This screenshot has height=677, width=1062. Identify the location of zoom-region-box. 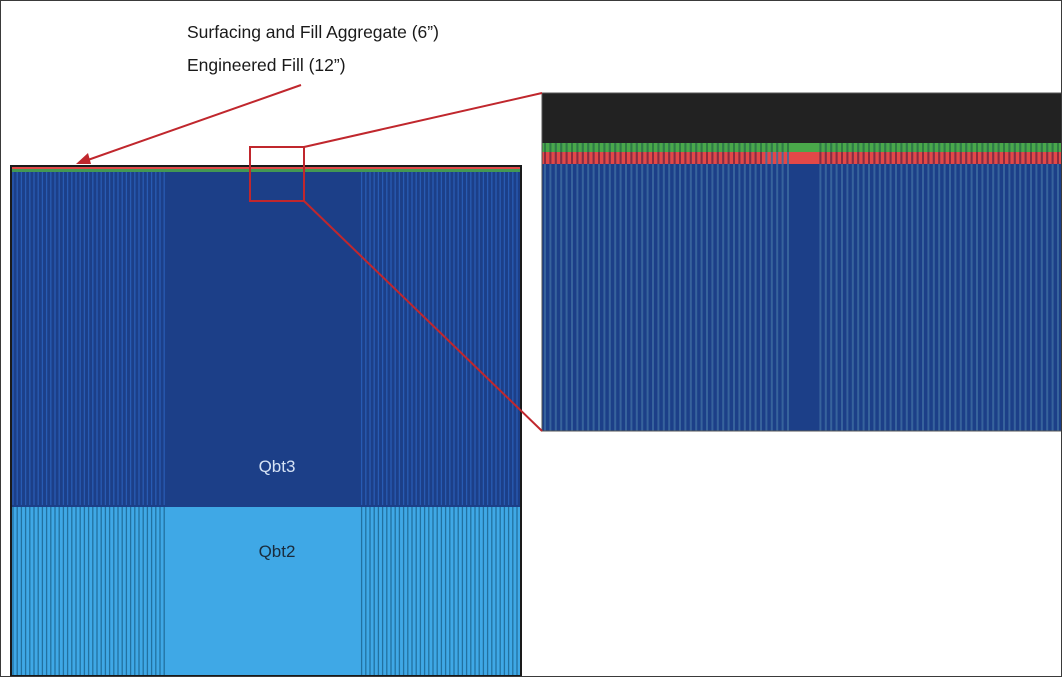
(277, 174).